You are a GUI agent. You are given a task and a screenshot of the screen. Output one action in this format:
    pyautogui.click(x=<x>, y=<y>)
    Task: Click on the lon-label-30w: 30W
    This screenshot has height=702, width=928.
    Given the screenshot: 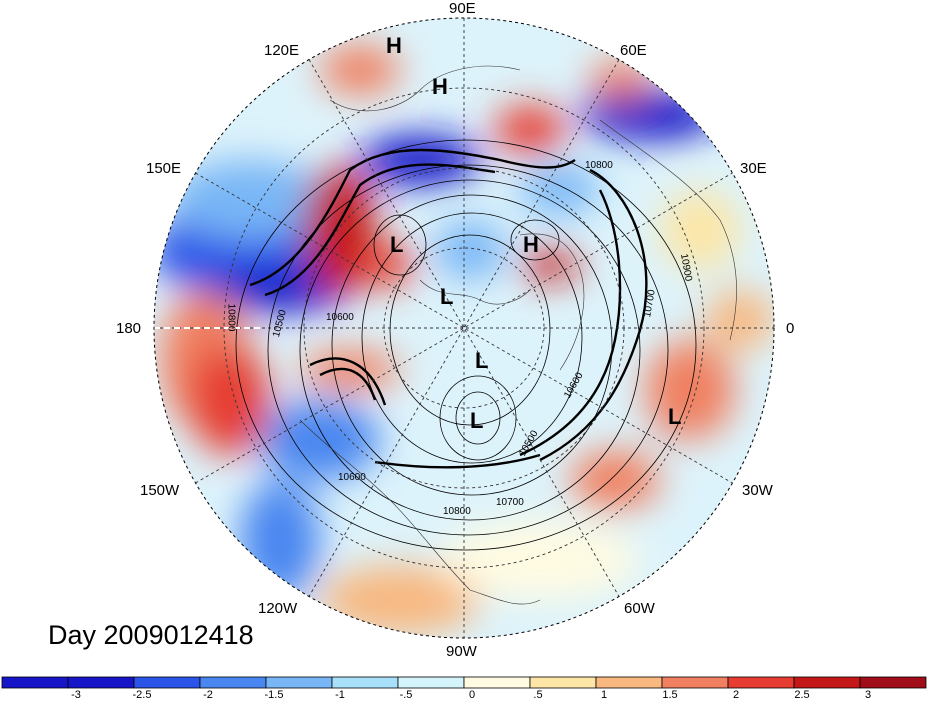 What is the action you would take?
    pyautogui.click(x=757, y=490)
    